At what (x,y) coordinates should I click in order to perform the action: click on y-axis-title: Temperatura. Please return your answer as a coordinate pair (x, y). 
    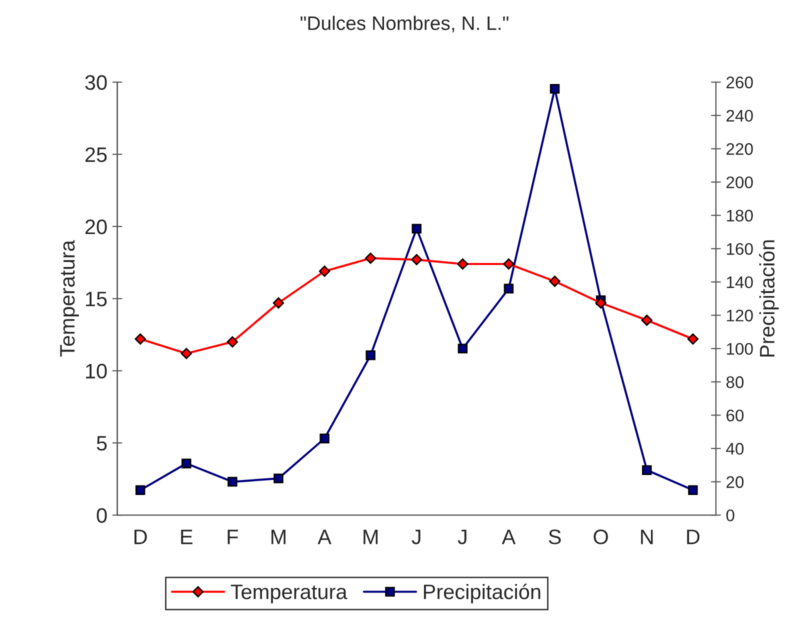
    Looking at the image, I should click on (69, 298).